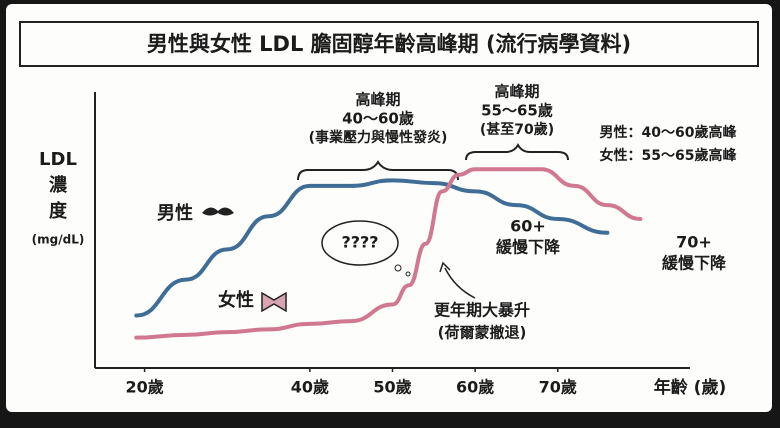 This screenshot has width=780, height=428. I want to click on arrowhead, so click(445, 267).